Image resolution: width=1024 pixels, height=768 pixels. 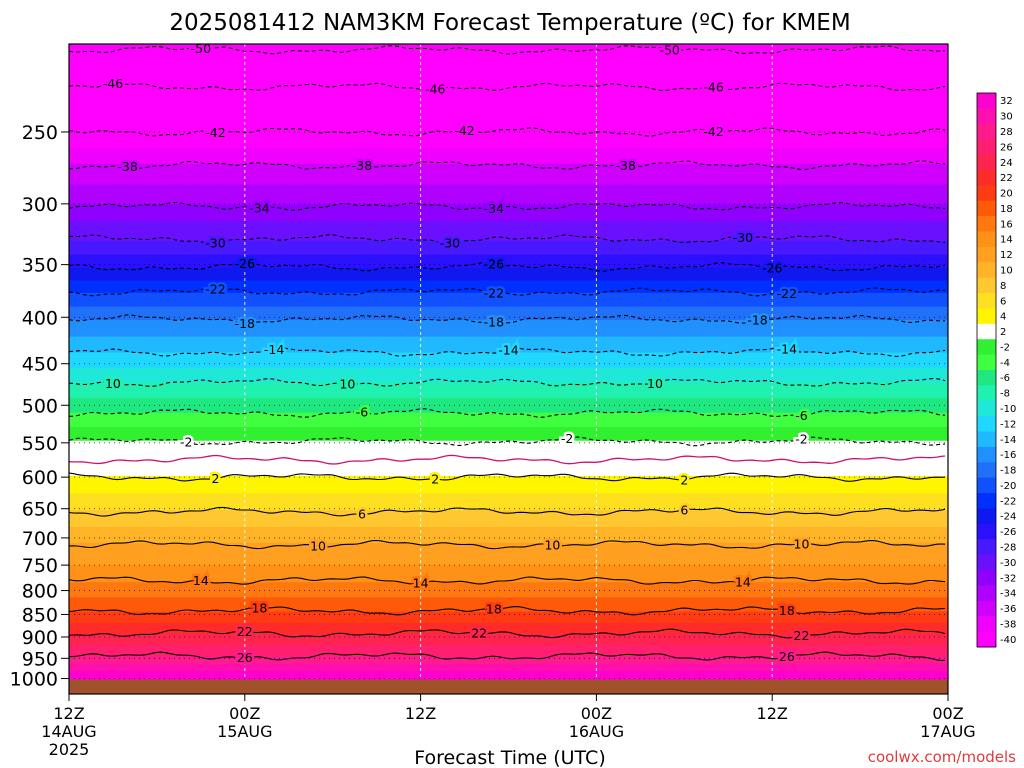 I want to click on colorbar-label: 20, so click(x=1006, y=194).